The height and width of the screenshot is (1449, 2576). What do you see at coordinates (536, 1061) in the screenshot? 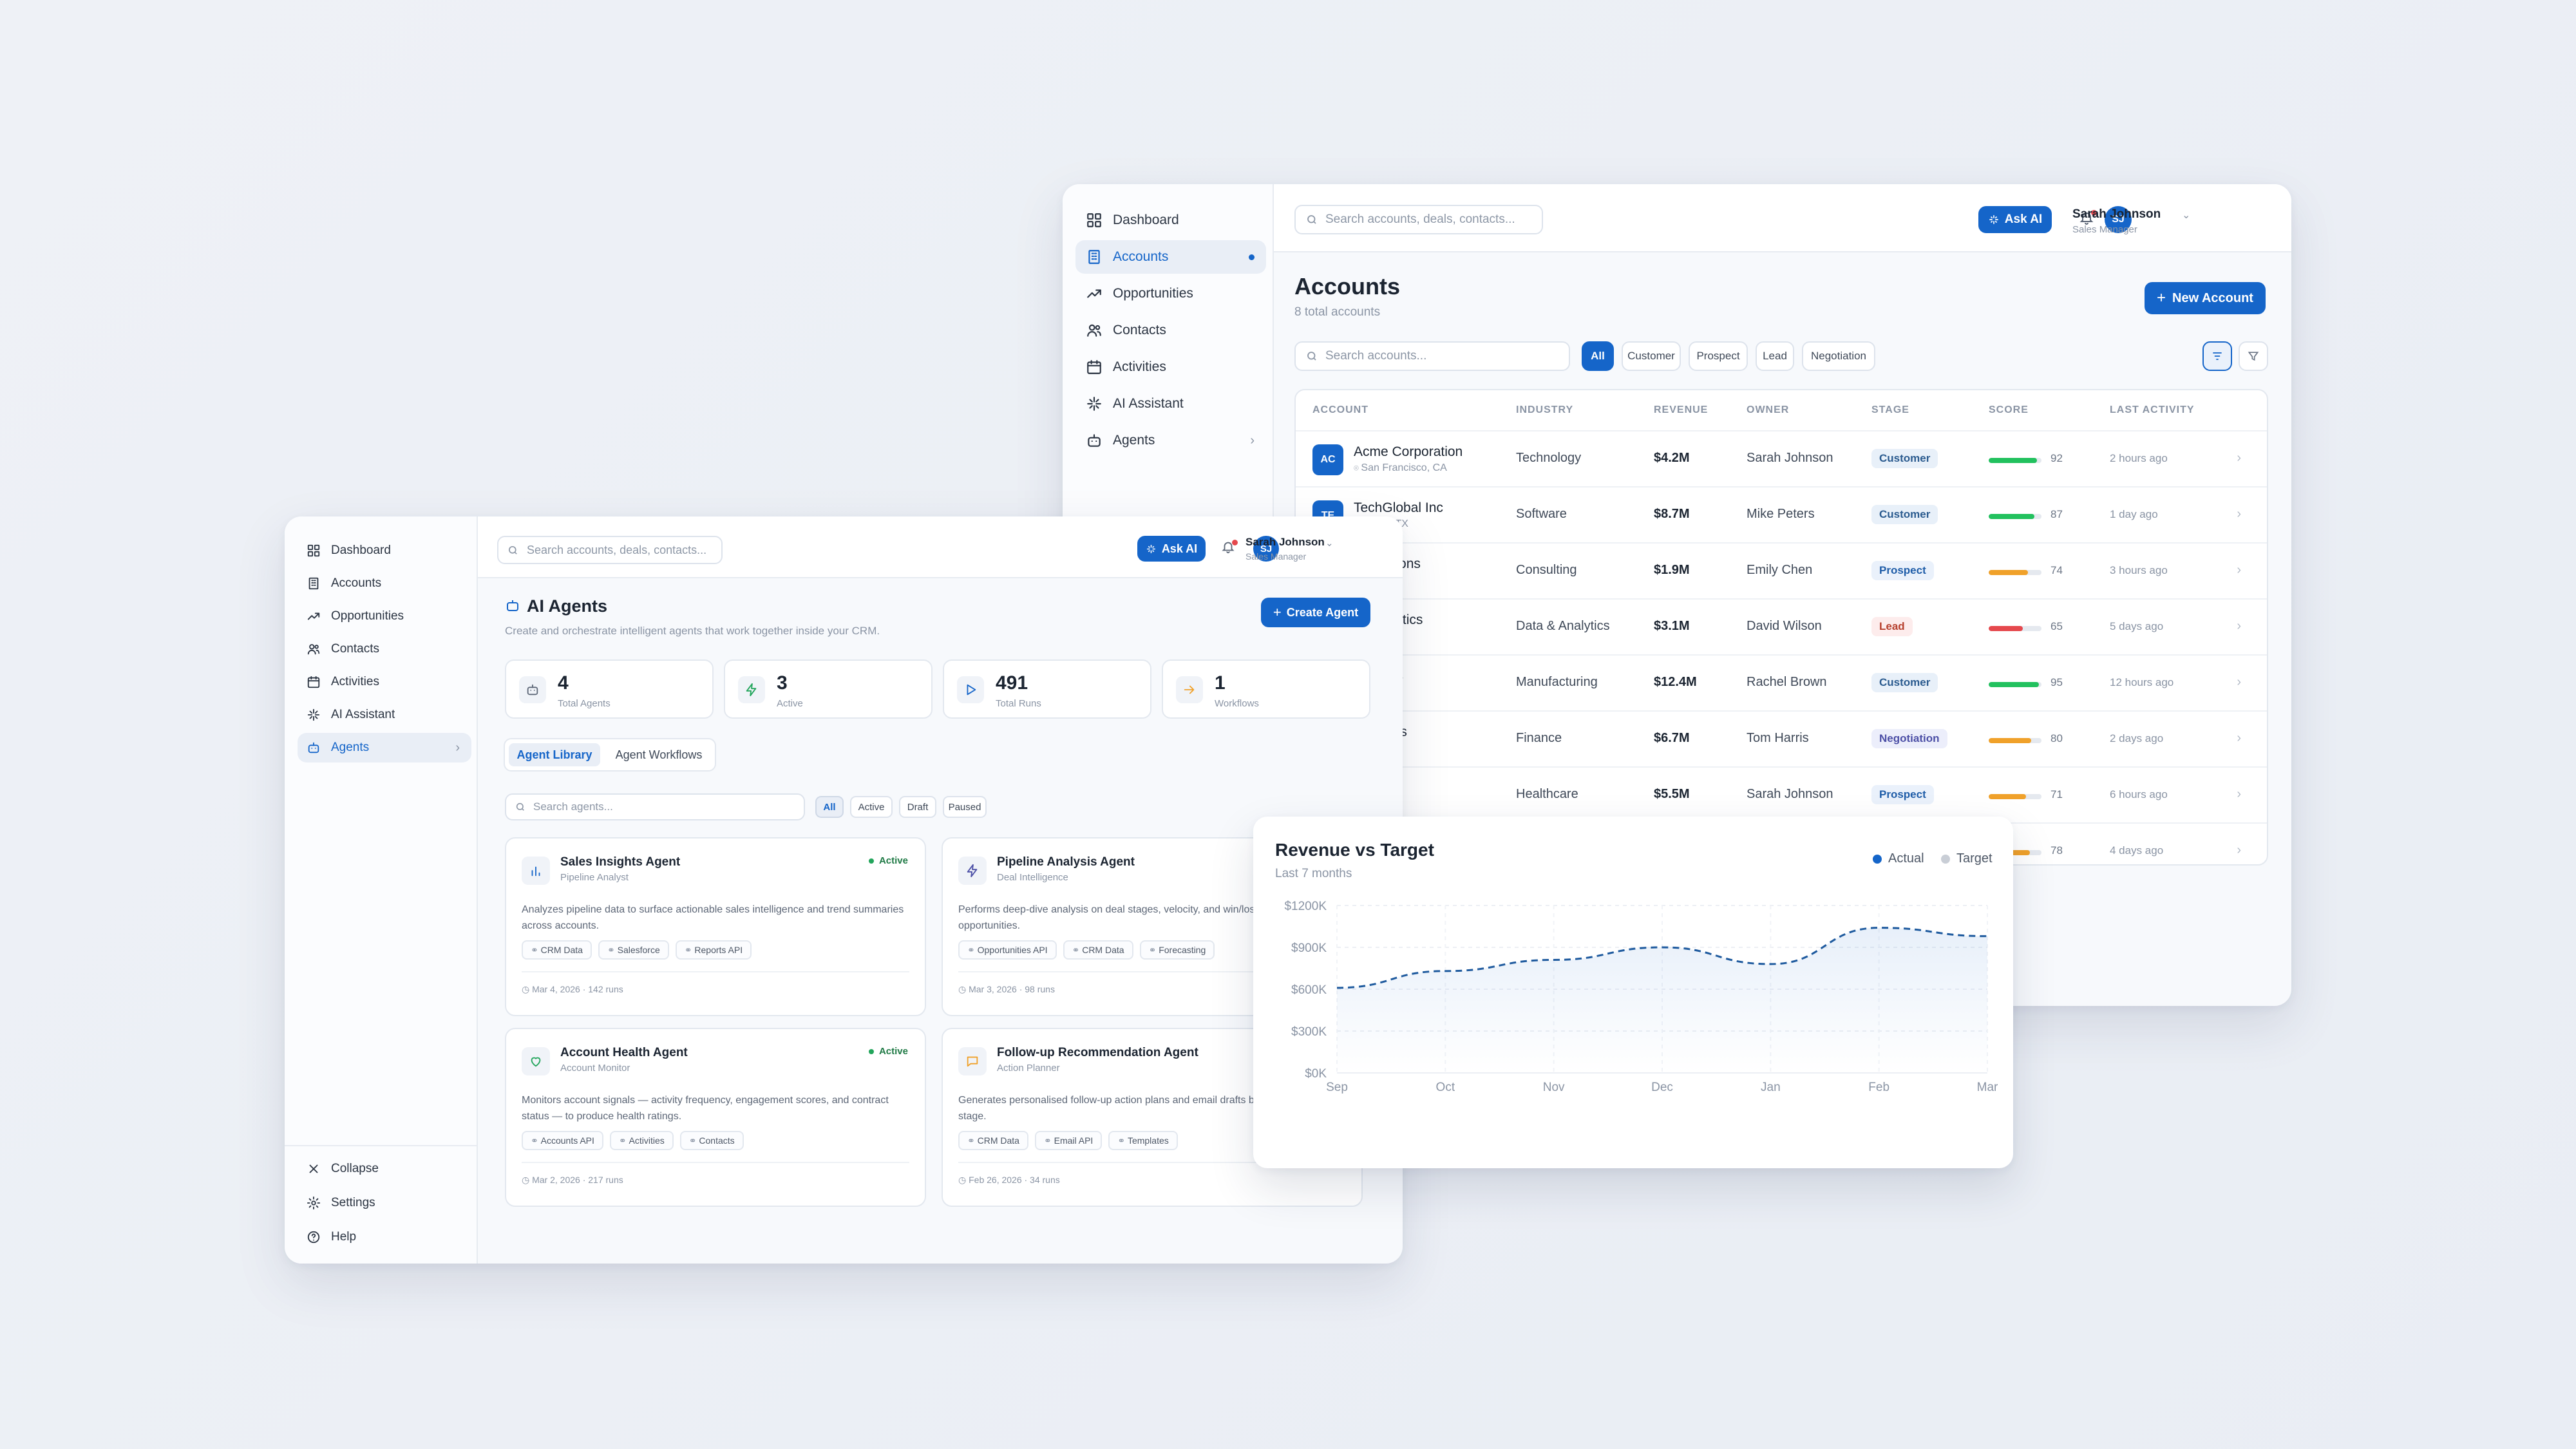
I see `heart-icon` at bounding box center [536, 1061].